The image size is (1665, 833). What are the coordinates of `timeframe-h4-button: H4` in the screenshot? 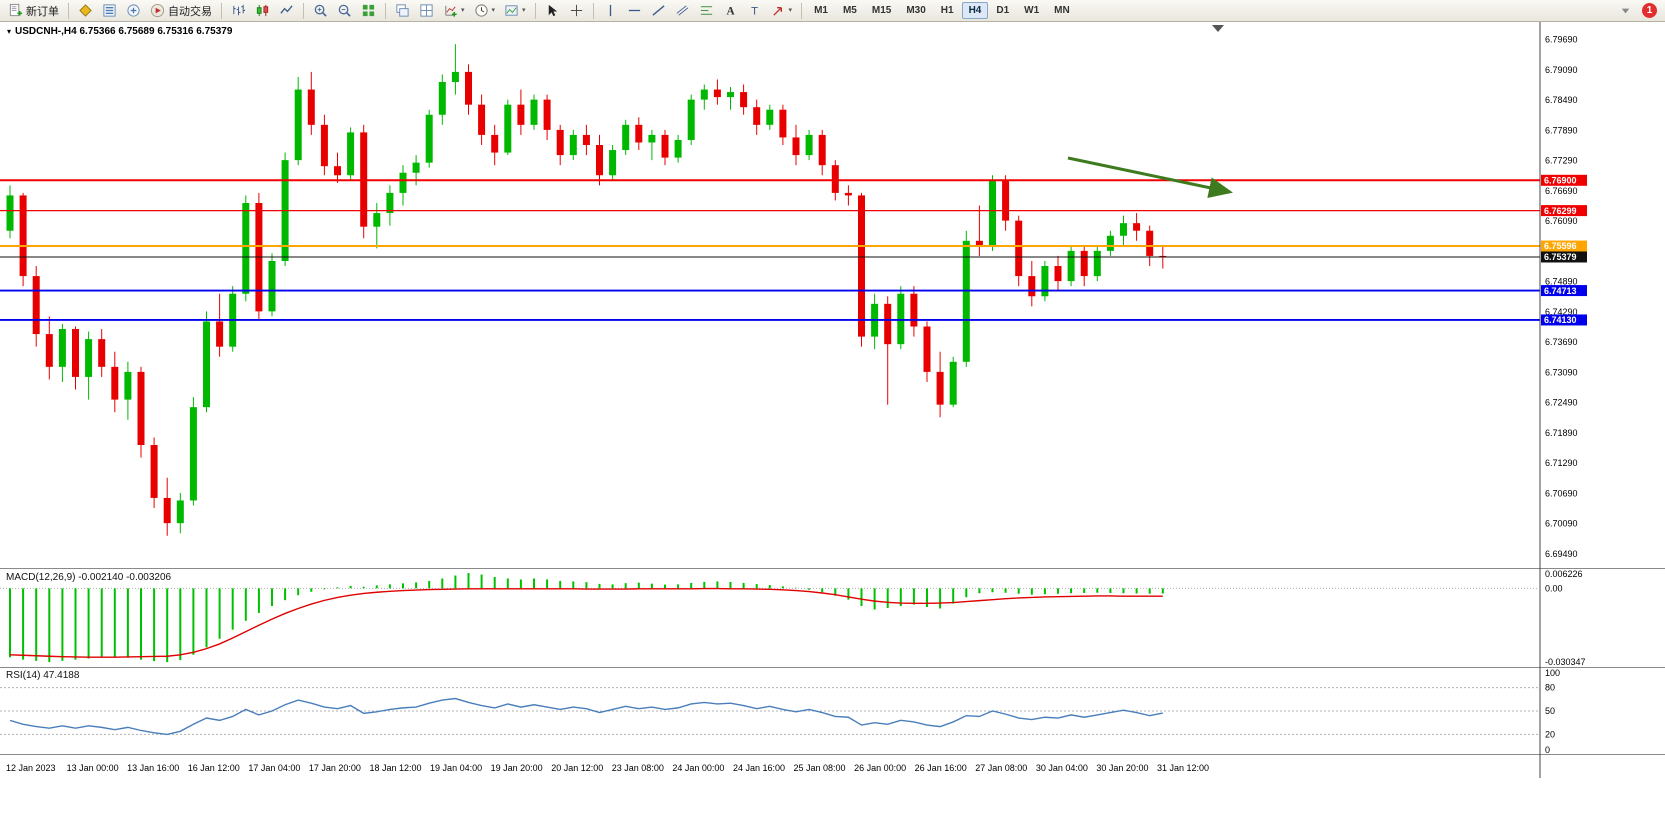 It's located at (975, 10).